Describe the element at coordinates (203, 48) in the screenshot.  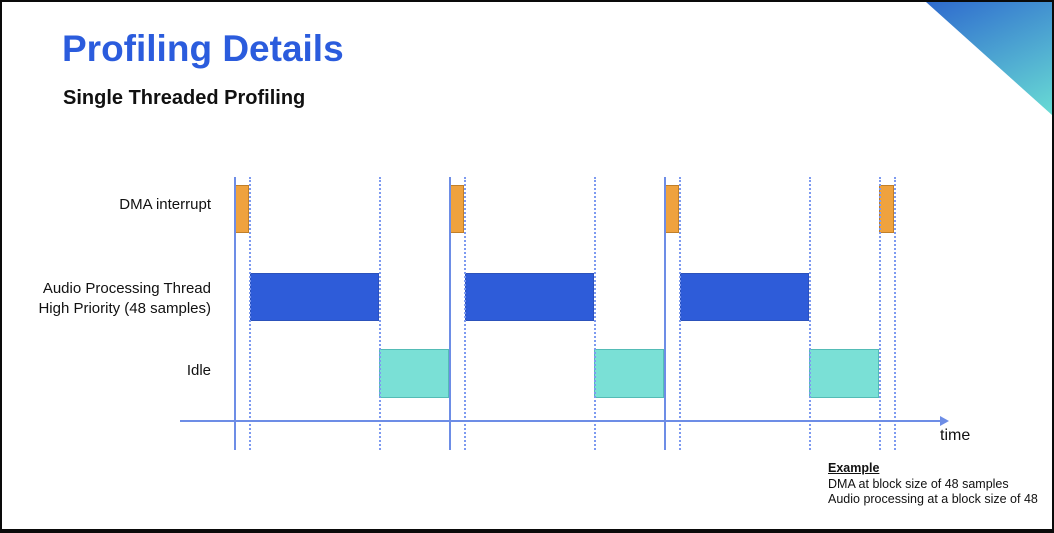
I see `page-title: Profiling Details` at that location.